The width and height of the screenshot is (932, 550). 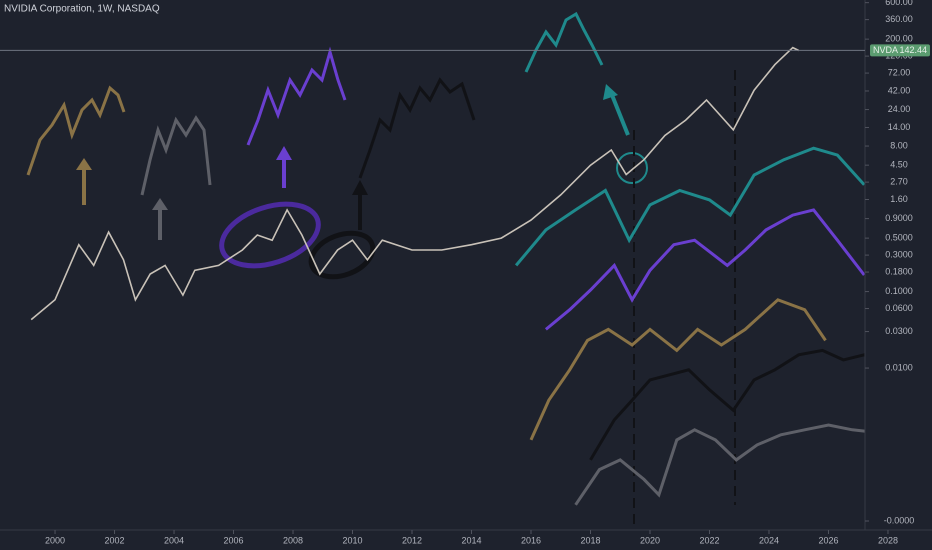 What do you see at coordinates (899, 367) in the screenshot?
I see `y-tick-label: 0.0100` at bounding box center [899, 367].